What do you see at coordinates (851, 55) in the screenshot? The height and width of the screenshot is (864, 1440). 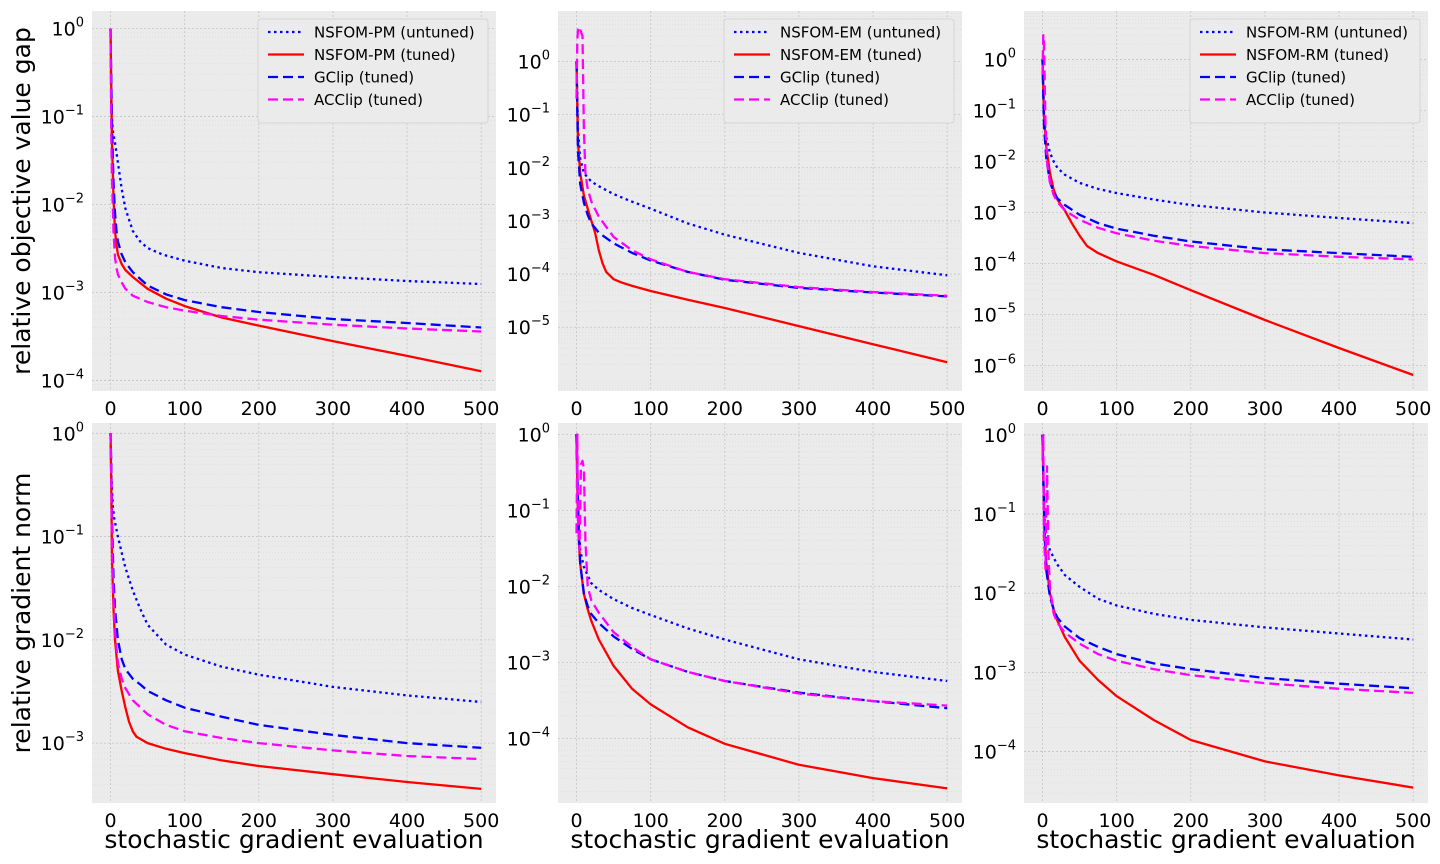 I see `legend-entry: NSFOM-EM (tuned)` at bounding box center [851, 55].